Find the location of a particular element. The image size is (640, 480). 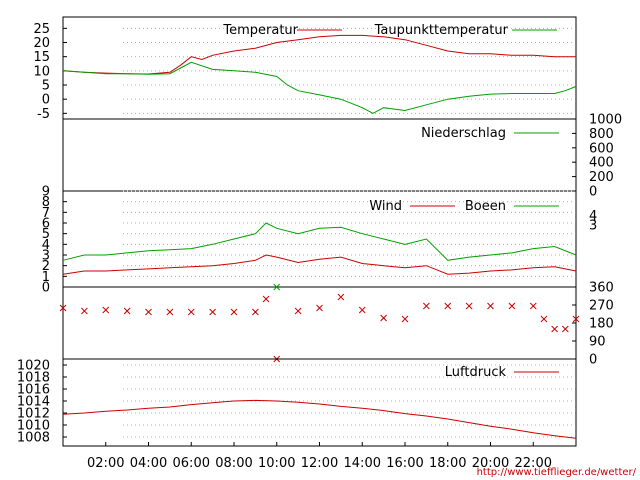

y-tick-label-right: 4 is located at coordinates (593, 216).